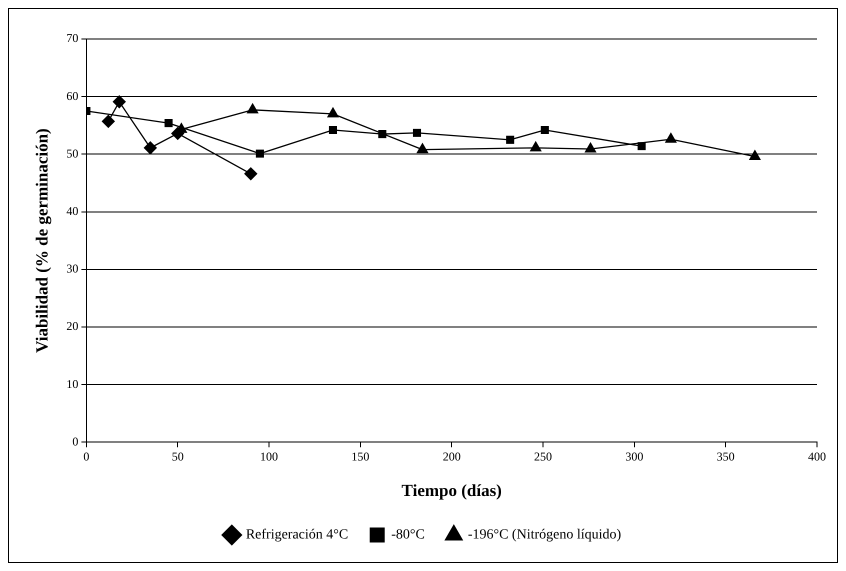 The width and height of the screenshot is (846, 571). Describe the element at coordinates (72, 211) in the screenshot. I see `y-tick-label: 40` at that location.